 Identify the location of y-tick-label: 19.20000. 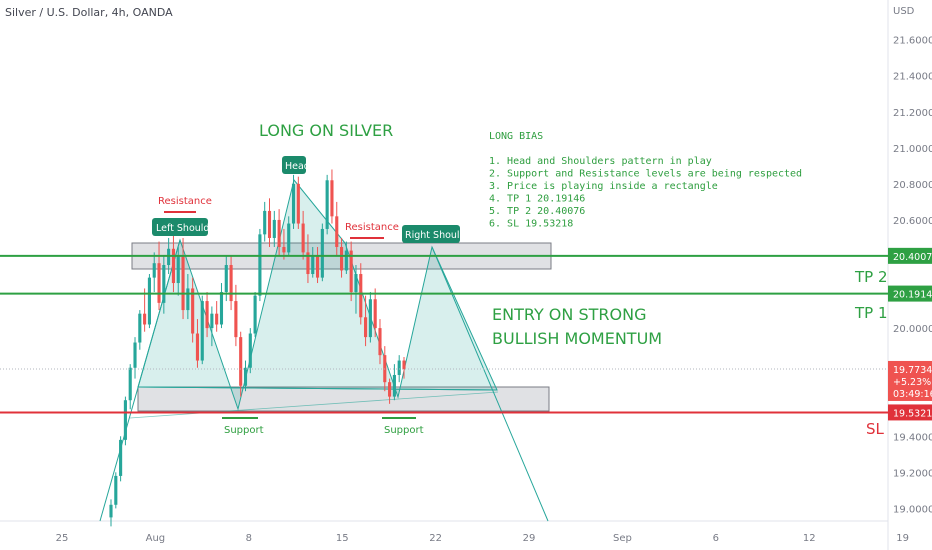
(912, 473).